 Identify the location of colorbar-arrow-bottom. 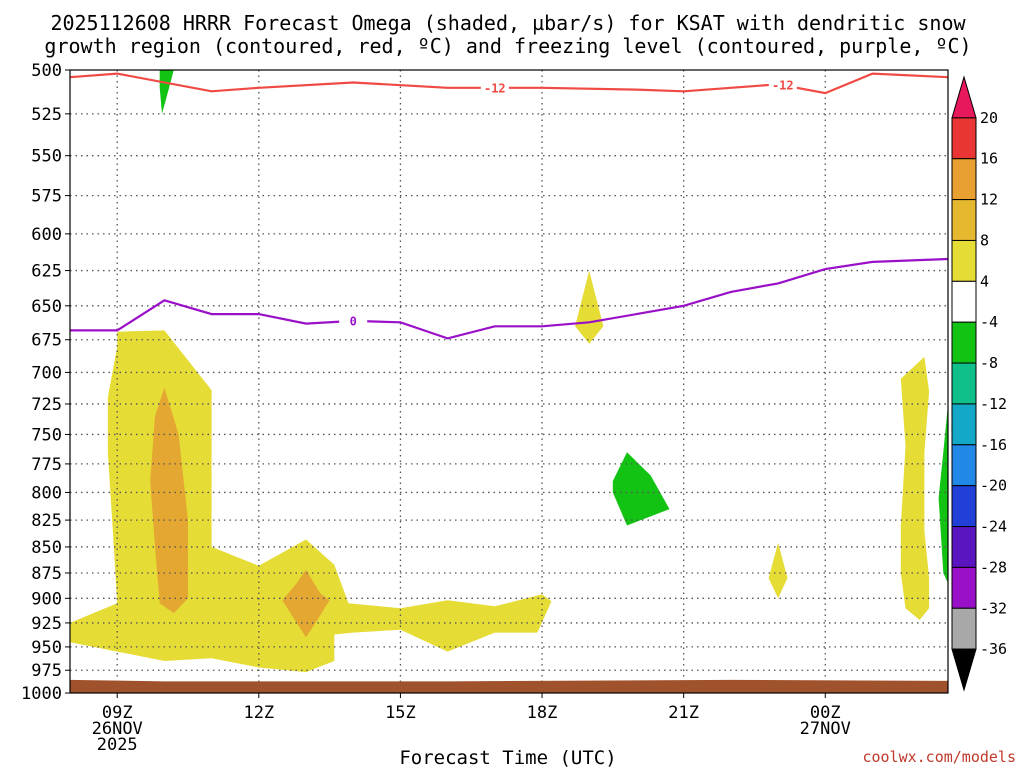
(964, 670).